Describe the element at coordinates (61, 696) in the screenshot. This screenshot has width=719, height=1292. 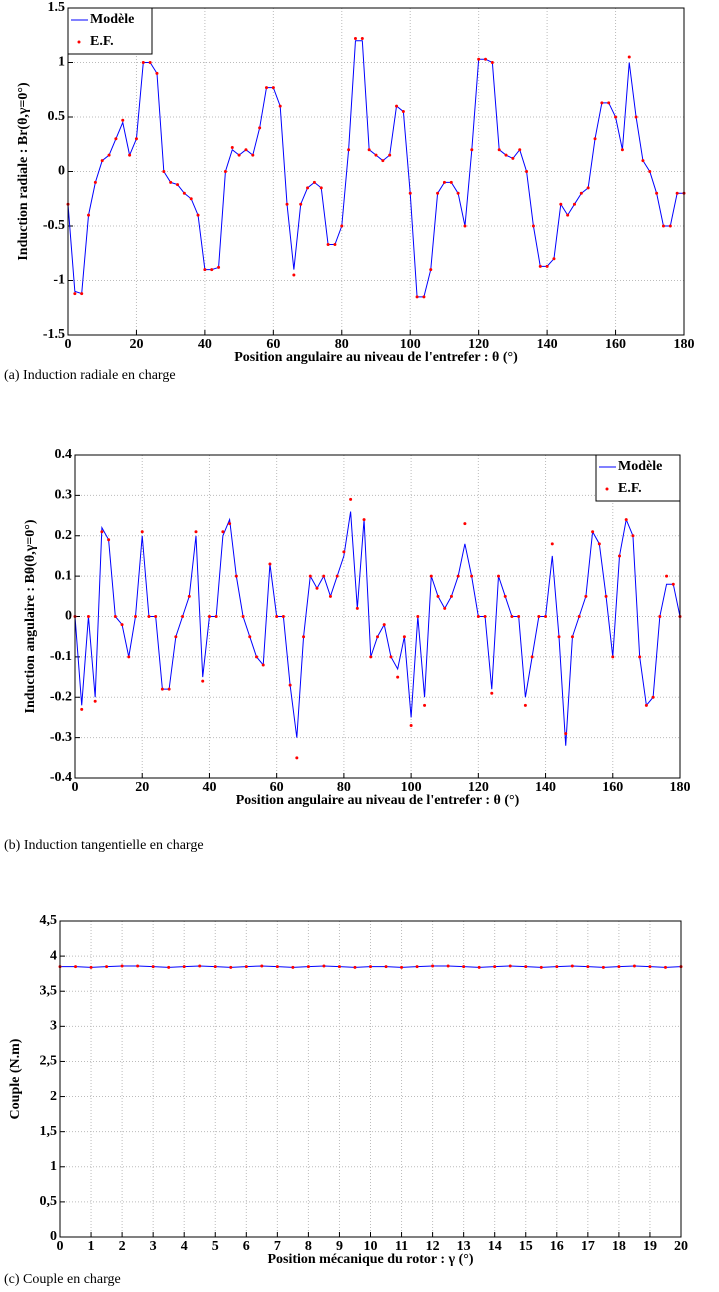
I see `y-tick-label: -0.2` at that location.